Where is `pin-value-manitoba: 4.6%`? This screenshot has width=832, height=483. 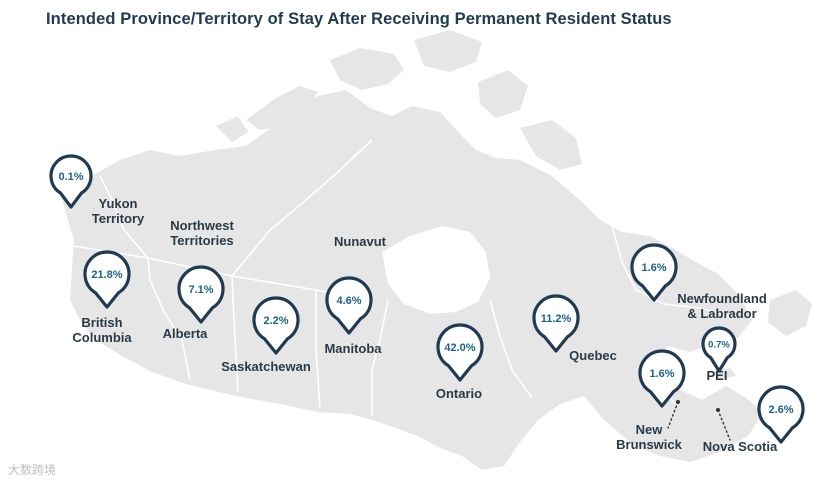 pin-value-manitoba: 4.6% is located at coordinates (348, 301).